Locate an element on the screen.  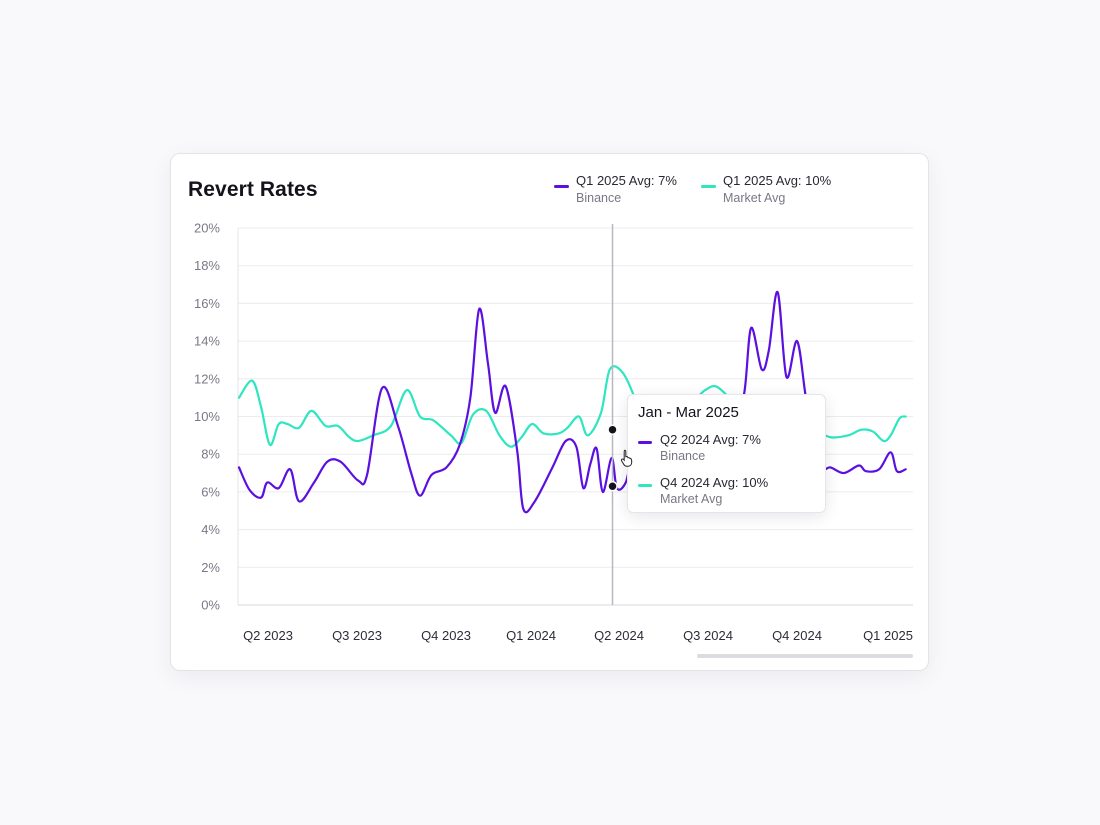
y-tick-label: 8% is located at coordinates (210, 454).